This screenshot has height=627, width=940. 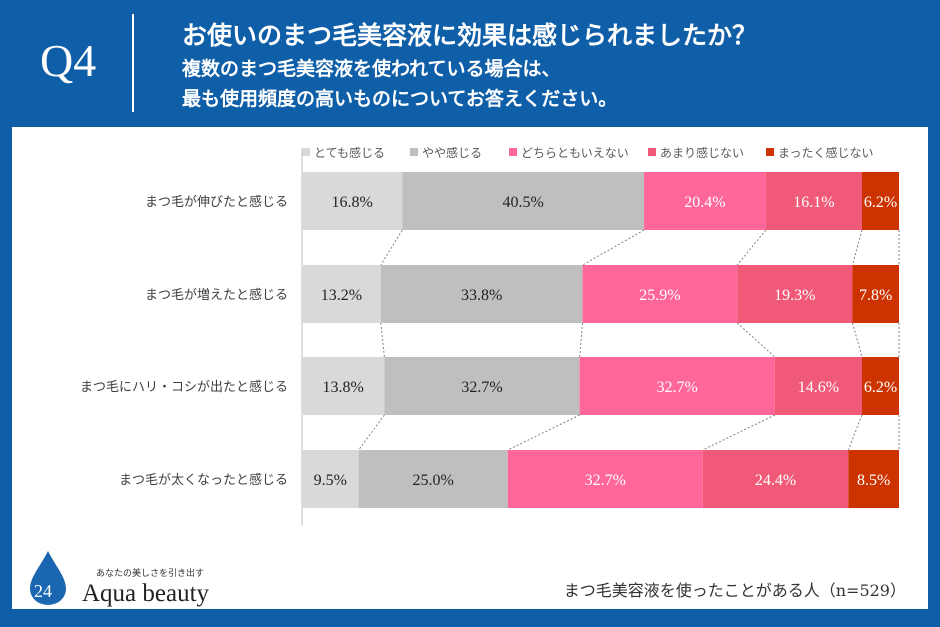 I want to click on sample-note: まつ毛美容液を使ったことがある人（n=529）, so click(x=734, y=590).